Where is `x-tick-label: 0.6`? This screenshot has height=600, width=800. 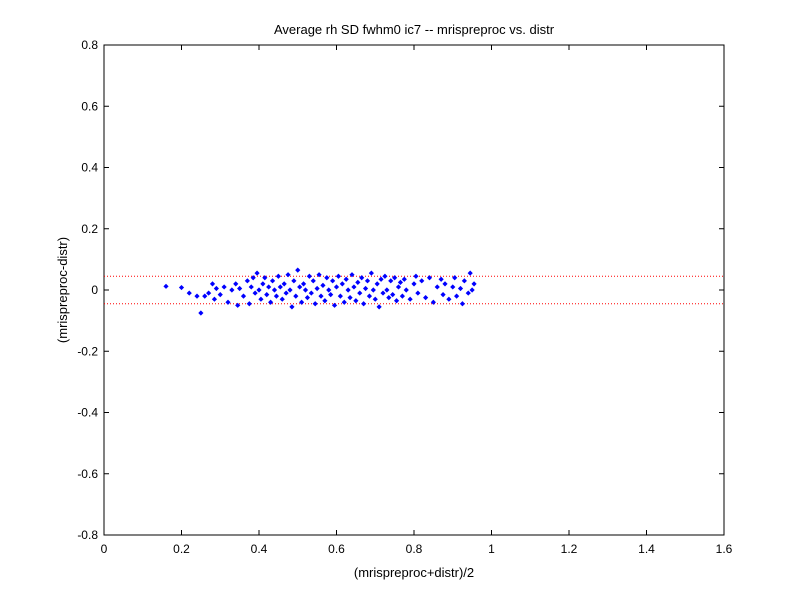
x-tick-label: 0.6 is located at coordinates (336, 549).